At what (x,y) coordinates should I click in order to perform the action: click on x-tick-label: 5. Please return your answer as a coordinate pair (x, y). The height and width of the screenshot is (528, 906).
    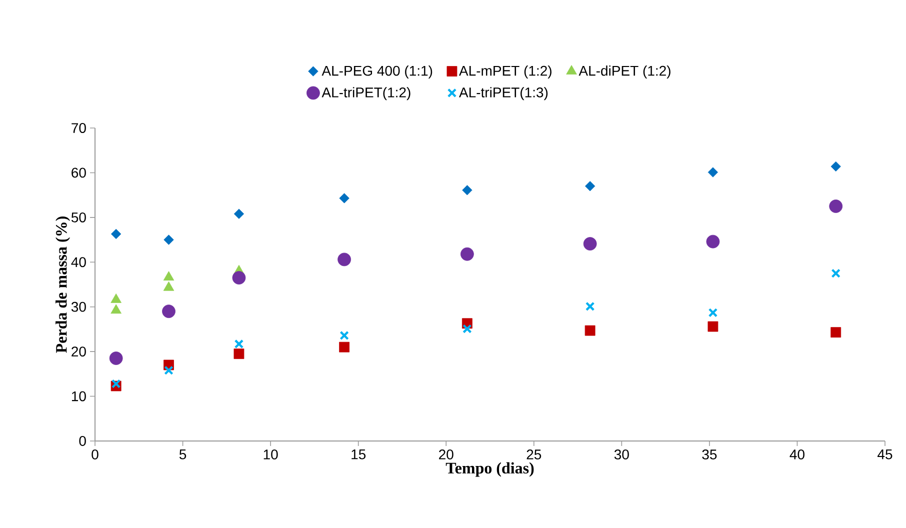
    Looking at the image, I should click on (182, 455).